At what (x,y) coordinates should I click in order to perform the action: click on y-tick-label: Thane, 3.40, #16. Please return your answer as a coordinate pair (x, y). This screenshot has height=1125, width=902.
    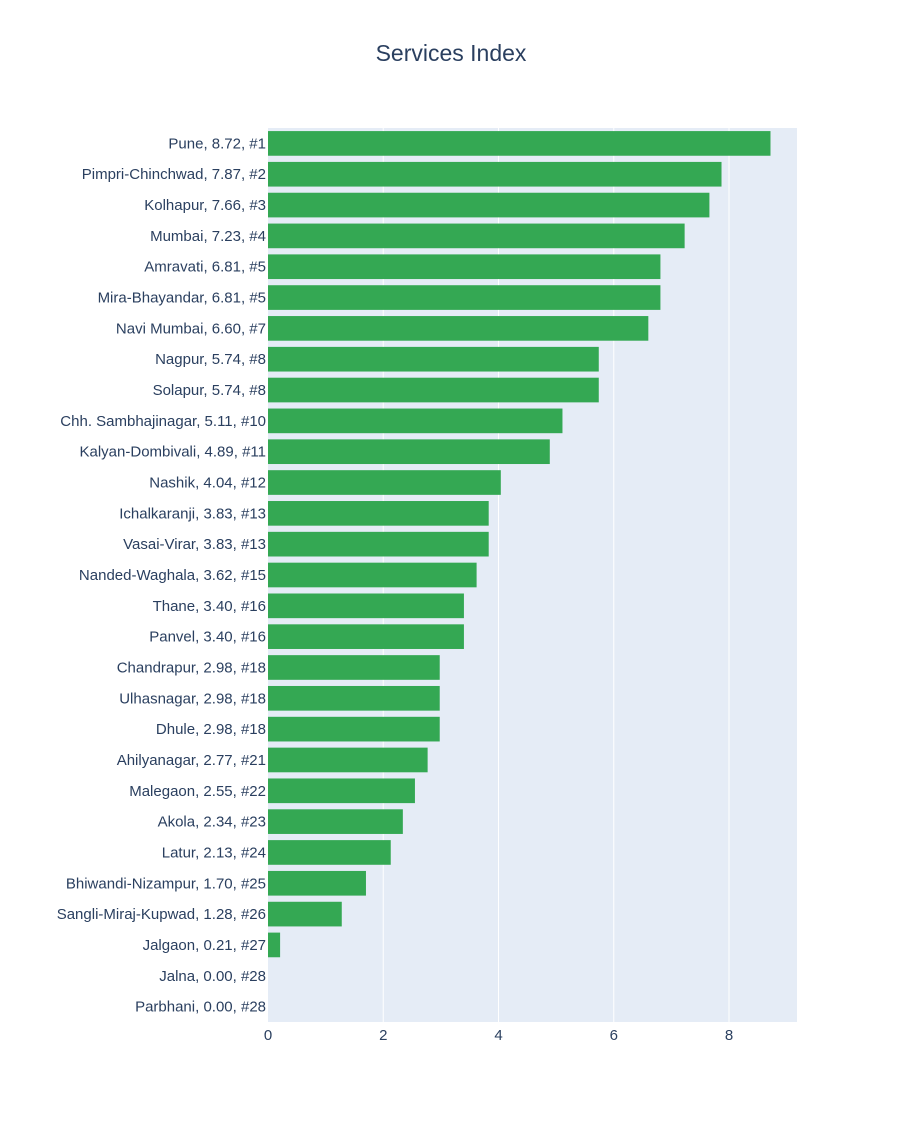
    Looking at the image, I should click on (209, 606).